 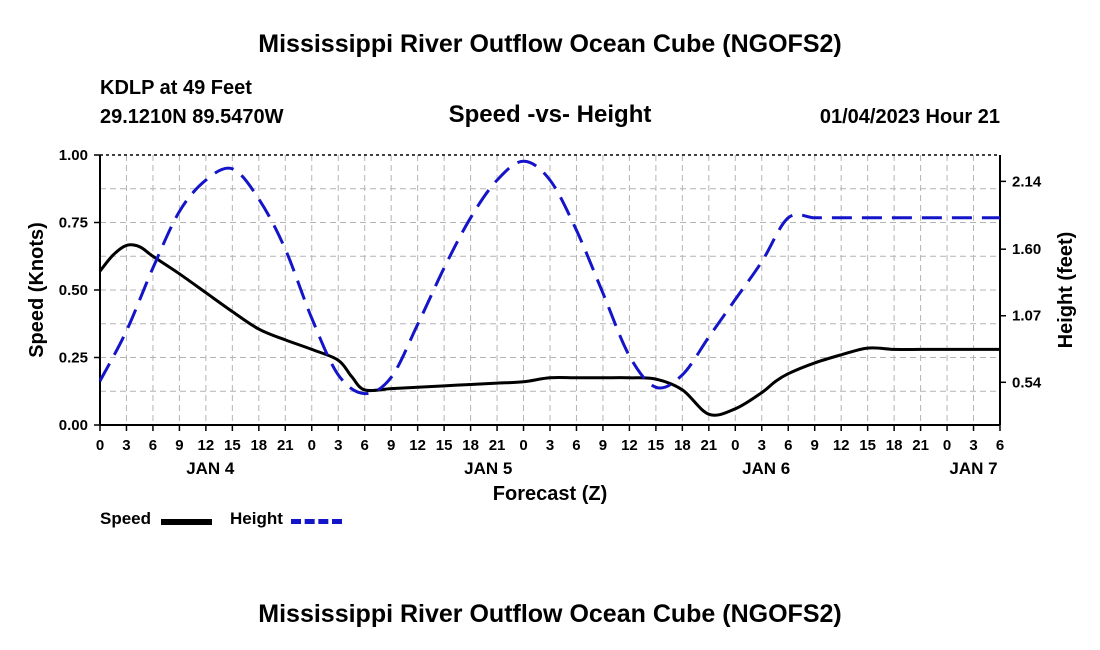 What do you see at coordinates (37, 290) in the screenshot?
I see `y-left-axis-title: Speed (Knots)` at bounding box center [37, 290].